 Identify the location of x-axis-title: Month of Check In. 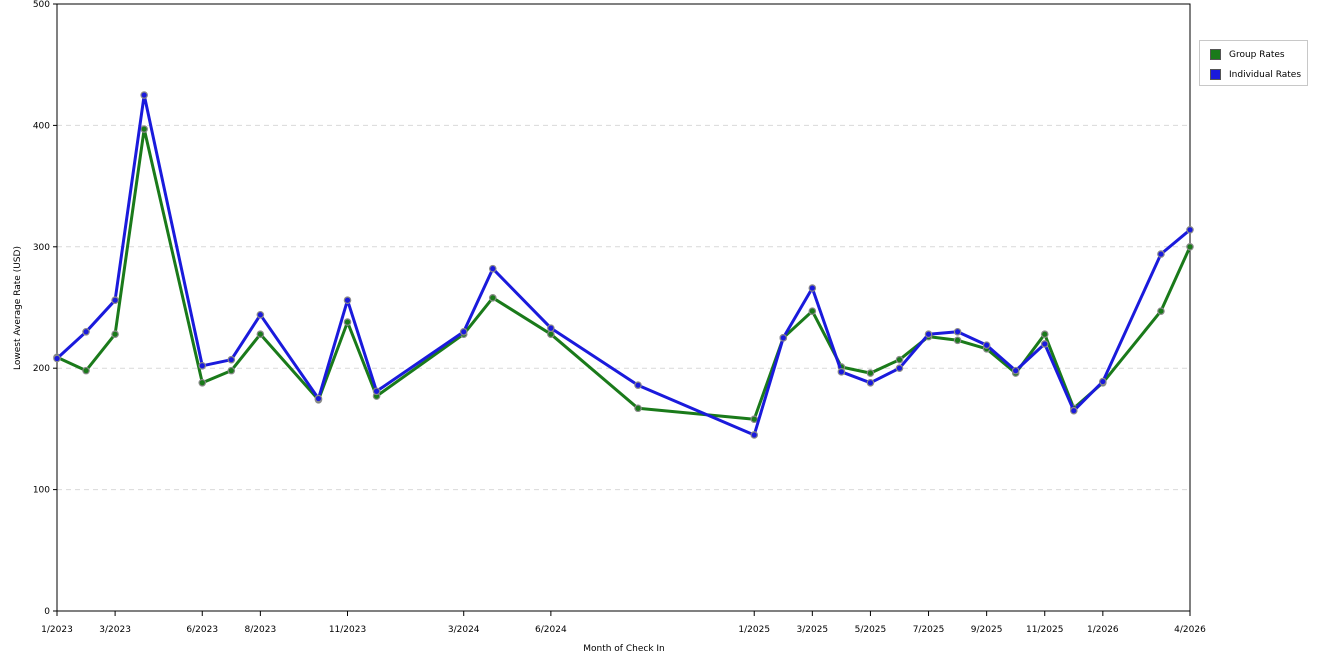
(624, 649).